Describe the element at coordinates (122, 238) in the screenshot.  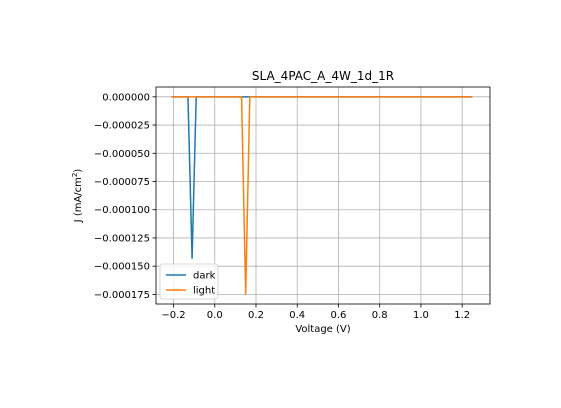
I see `y-tick-label: −0.000125` at that location.